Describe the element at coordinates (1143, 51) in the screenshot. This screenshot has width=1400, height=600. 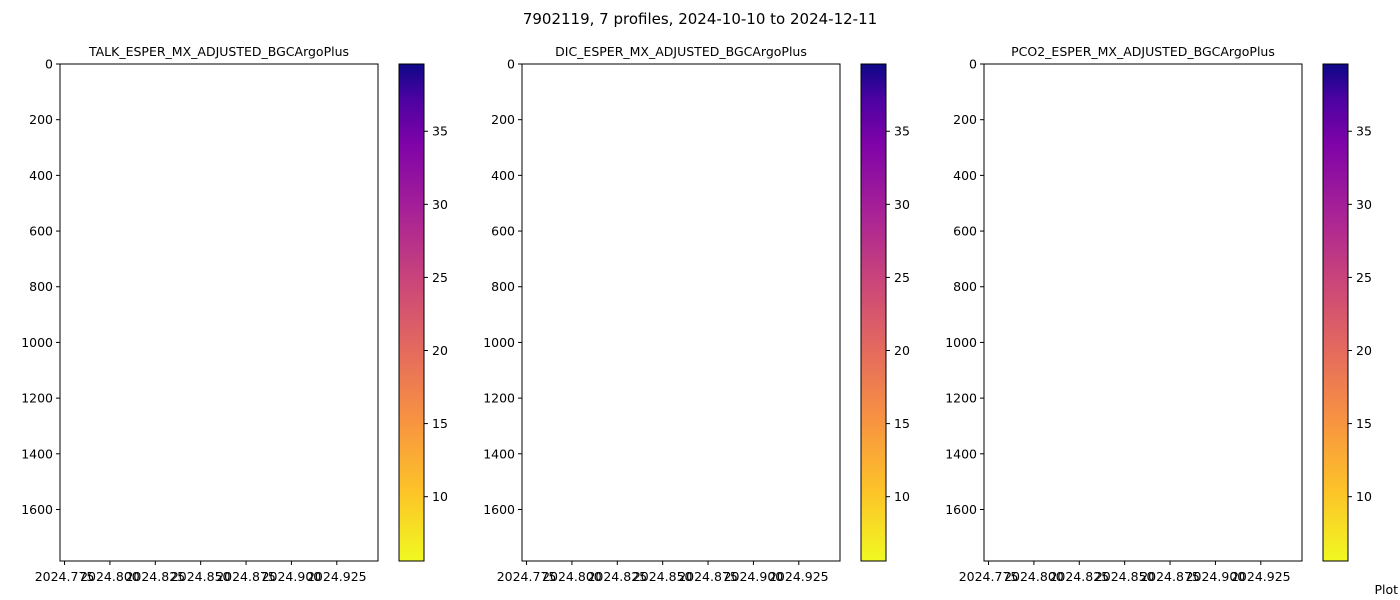
I see `panel-title: PCO2_ESPER_MX_ADJUSTED_BGCArgoPlus` at that location.